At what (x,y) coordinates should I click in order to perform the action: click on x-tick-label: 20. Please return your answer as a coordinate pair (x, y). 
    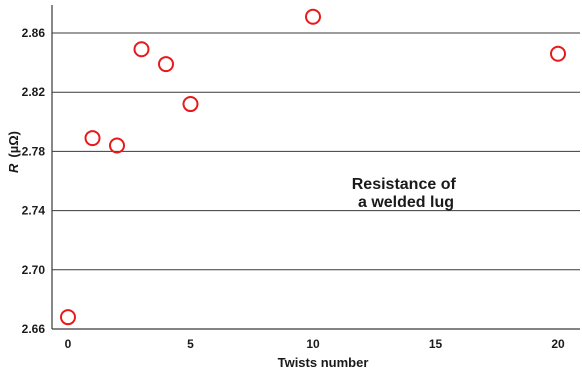
    Looking at the image, I should click on (558, 344).